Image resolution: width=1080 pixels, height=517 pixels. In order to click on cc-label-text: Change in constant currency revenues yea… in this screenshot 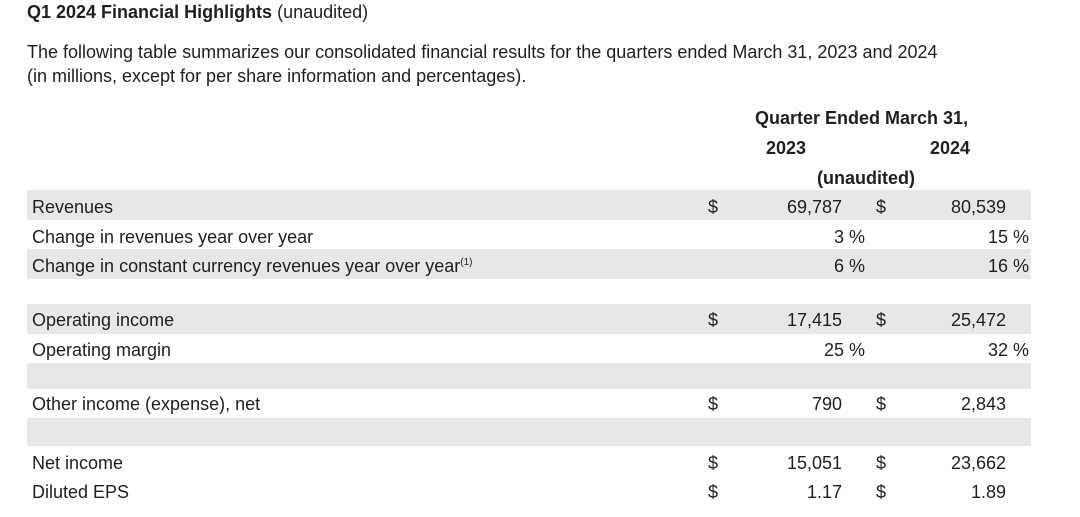, I will do `click(246, 266)`.